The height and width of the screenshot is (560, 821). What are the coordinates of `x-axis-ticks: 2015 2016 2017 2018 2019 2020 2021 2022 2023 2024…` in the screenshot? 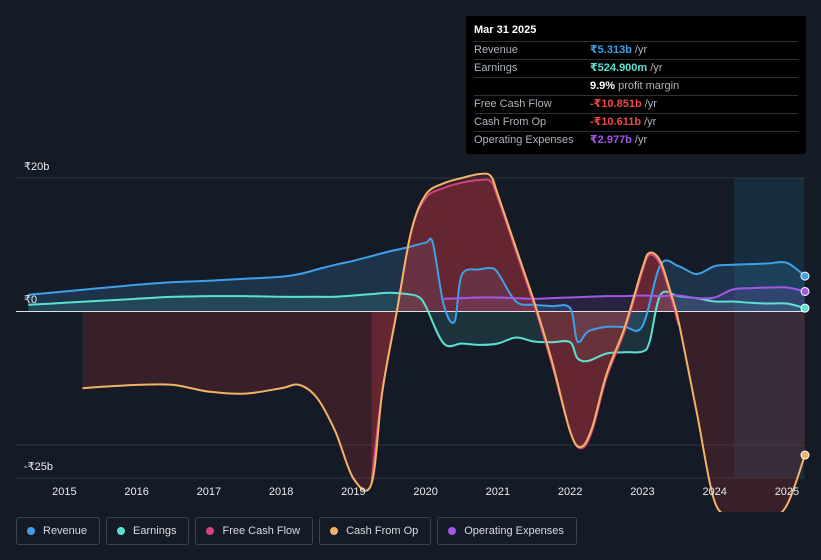 It's located at (425, 492).